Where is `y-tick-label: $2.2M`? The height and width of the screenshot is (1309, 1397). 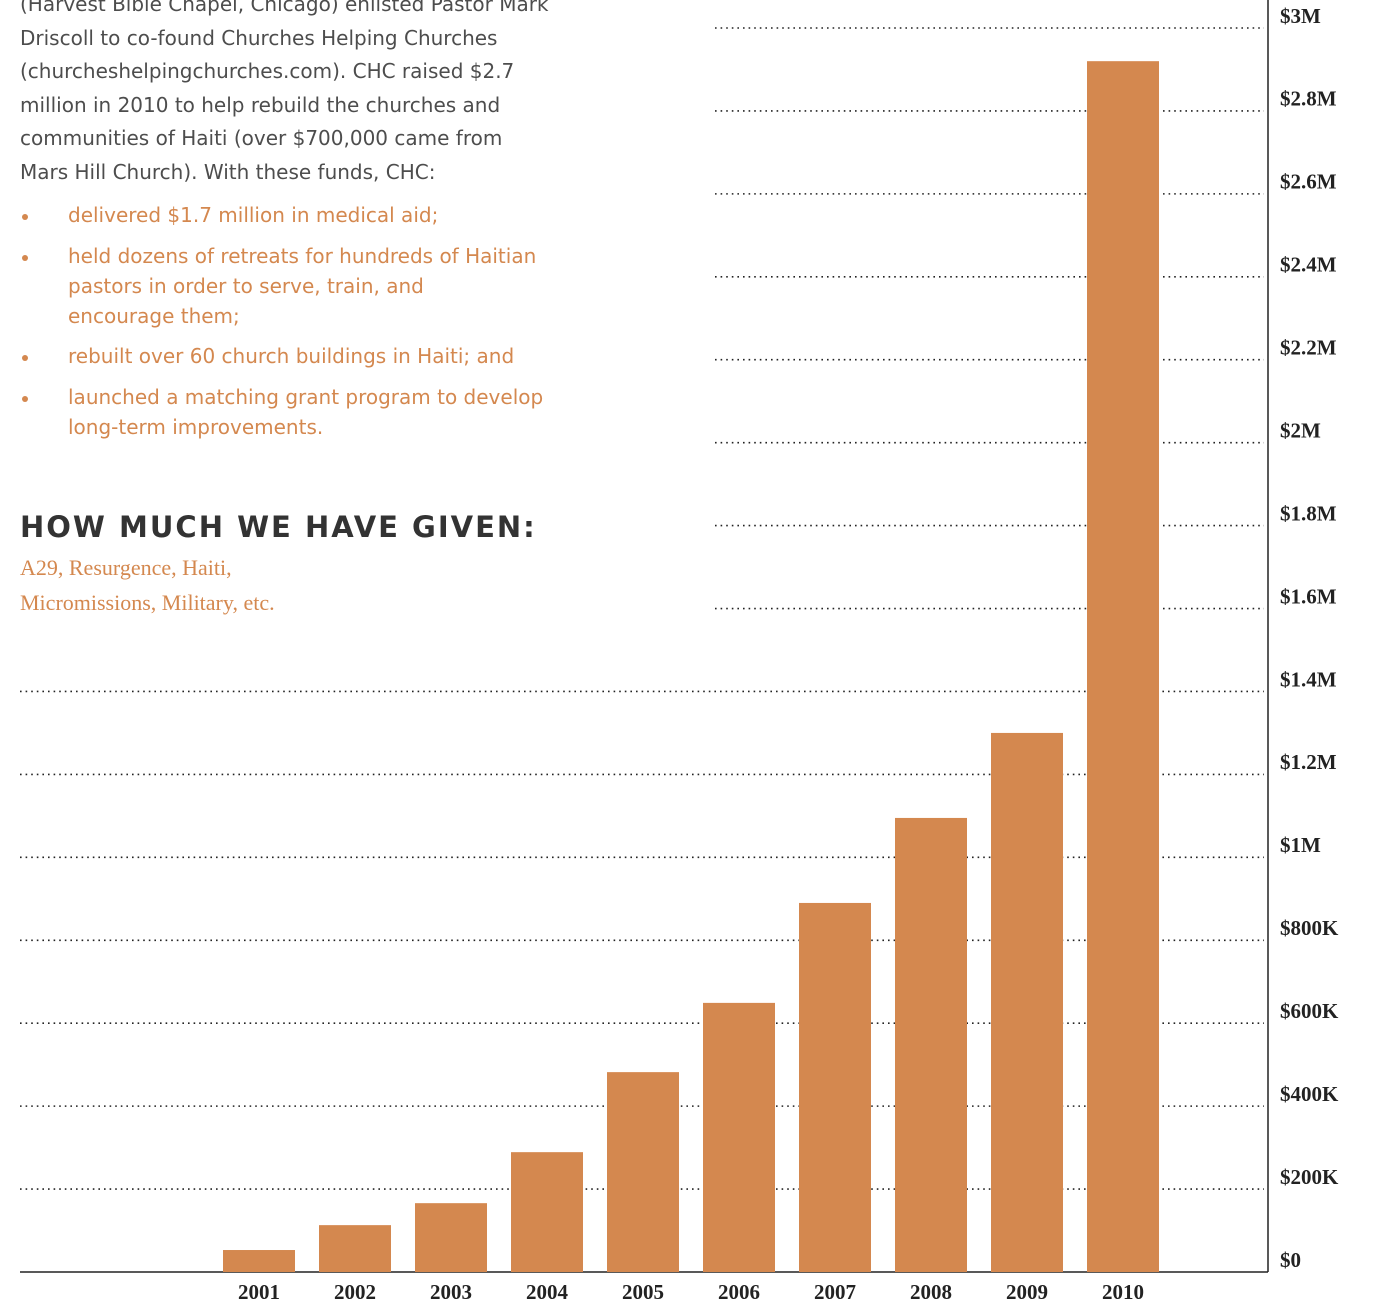
y-tick-label: $2.2M is located at coordinates (1308, 348).